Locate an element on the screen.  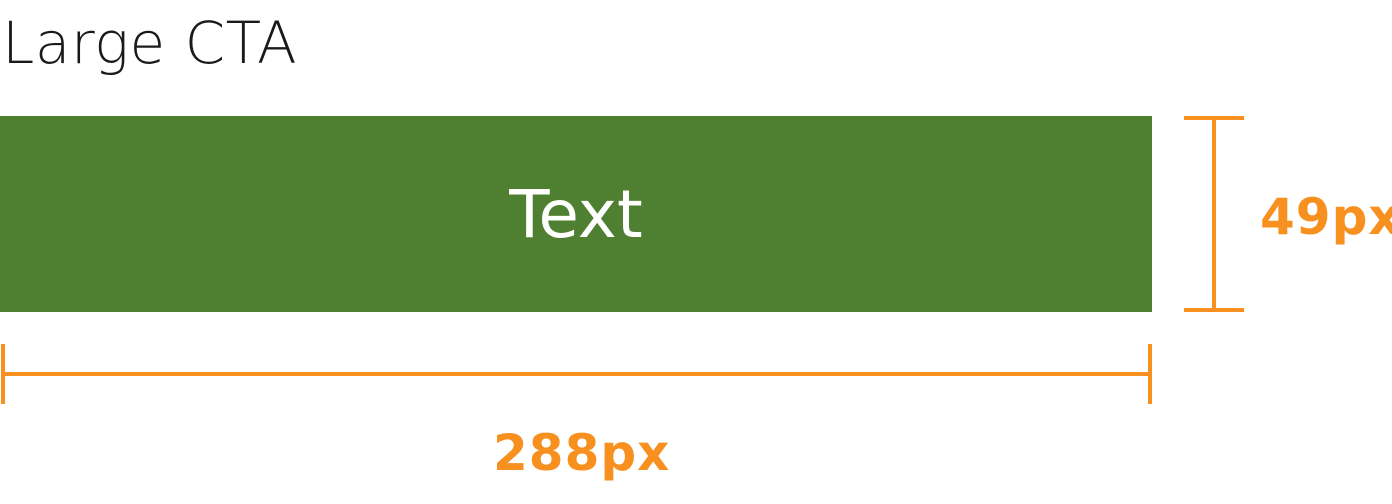
height-dimension-label: 49px is located at coordinates (1326, 217).